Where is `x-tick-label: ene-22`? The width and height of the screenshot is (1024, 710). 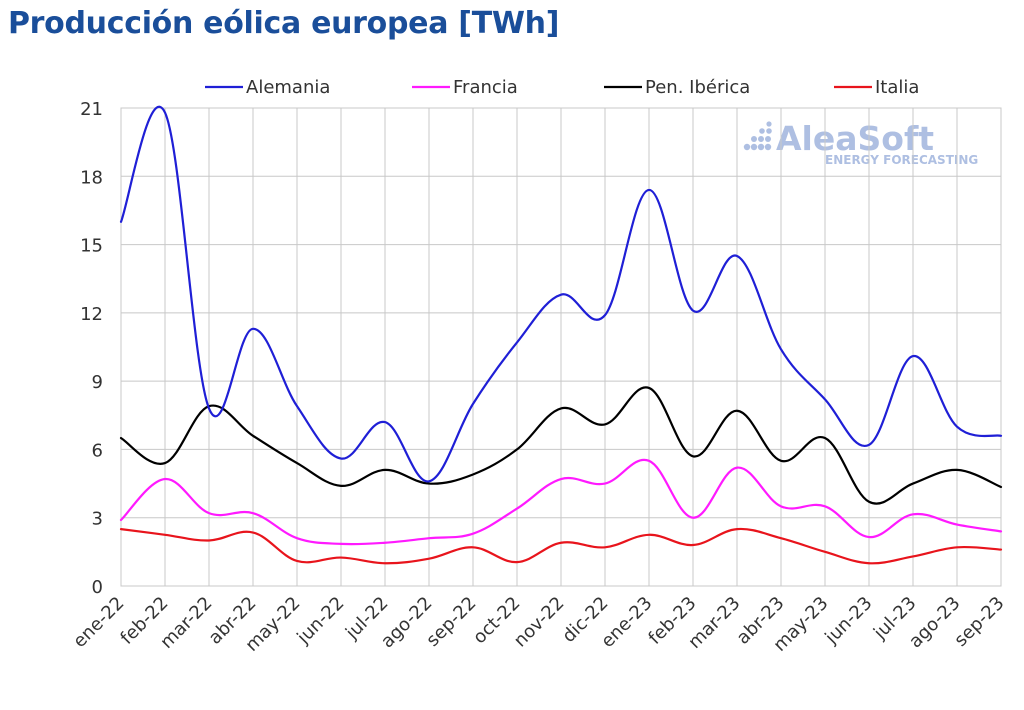 x-tick-label: ene-22 is located at coordinates (98, 622).